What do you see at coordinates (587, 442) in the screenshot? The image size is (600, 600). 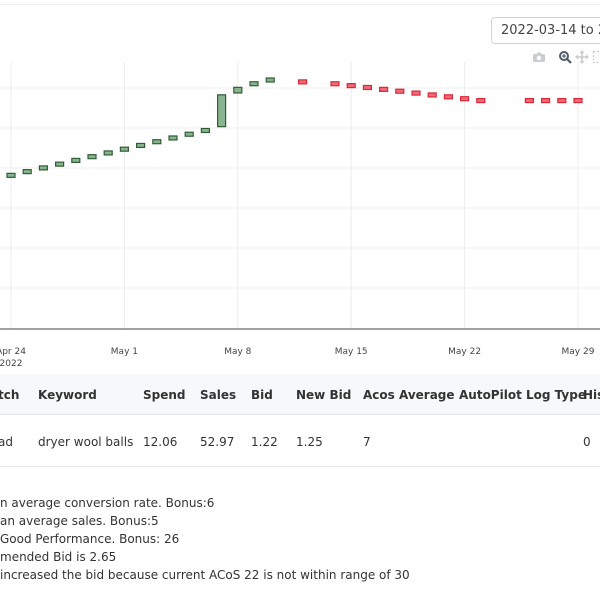 I see `cell-history: 0` at bounding box center [587, 442].